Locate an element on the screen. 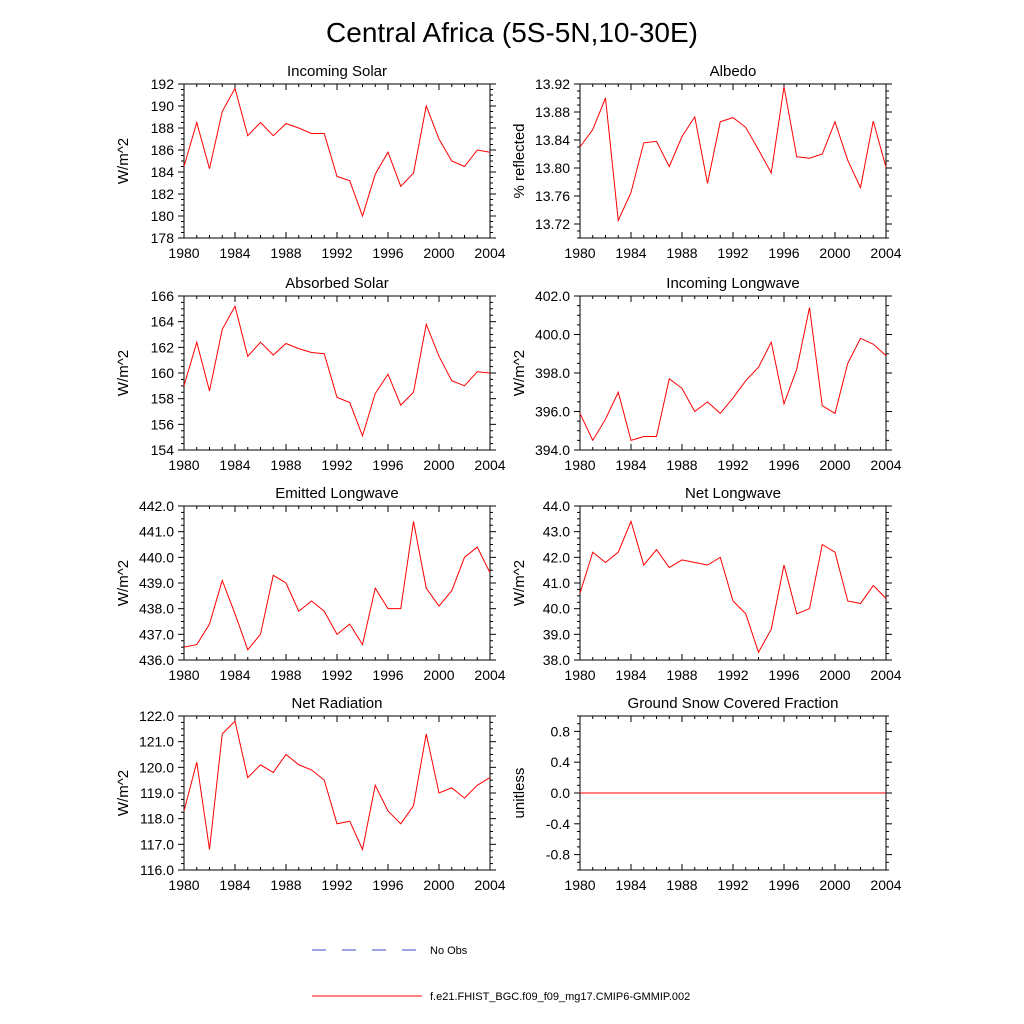 Image resolution: width=1024 pixels, height=1024 pixels. panel-title: Absorbed Solar is located at coordinates (336, 283).